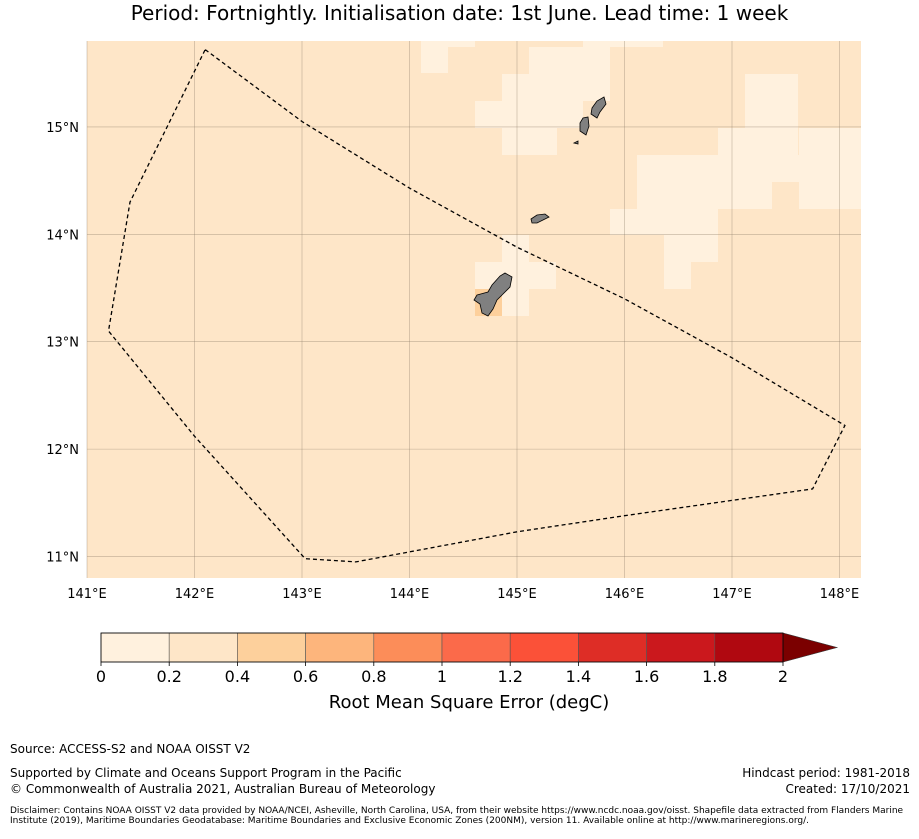  What do you see at coordinates (625, 594) in the screenshot?
I see `longitude-label: 146°E` at bounding box center [625, 594].